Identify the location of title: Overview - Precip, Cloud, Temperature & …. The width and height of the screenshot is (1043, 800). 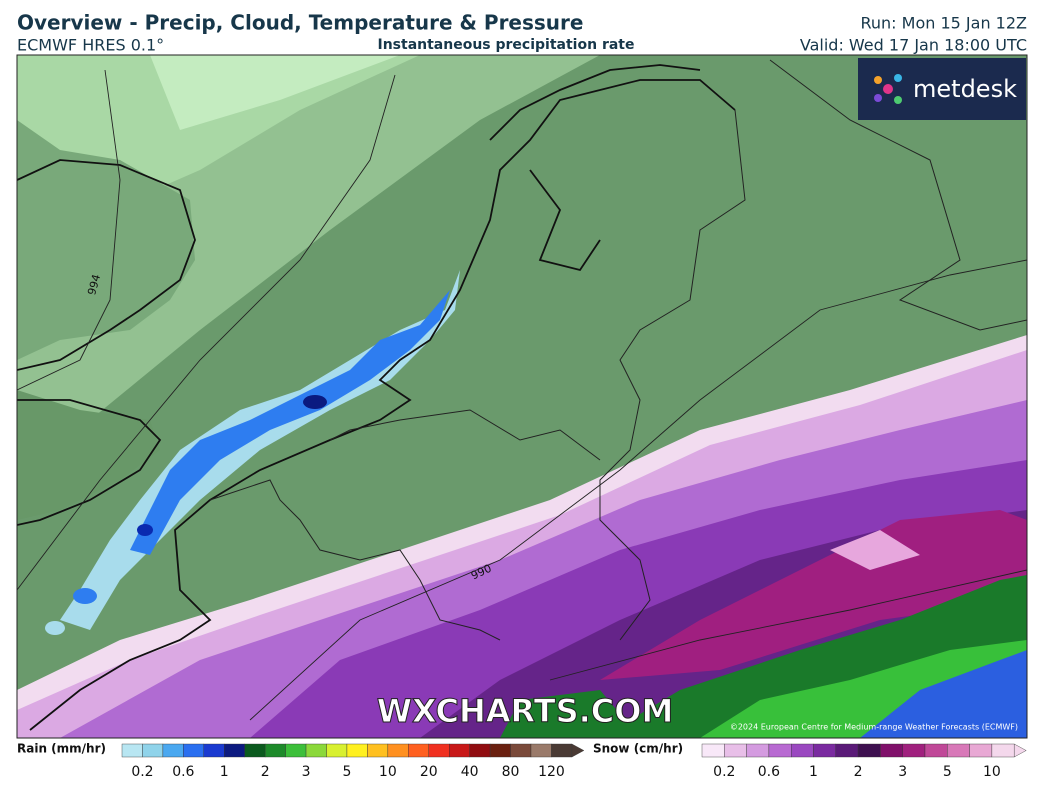
(300, 23).